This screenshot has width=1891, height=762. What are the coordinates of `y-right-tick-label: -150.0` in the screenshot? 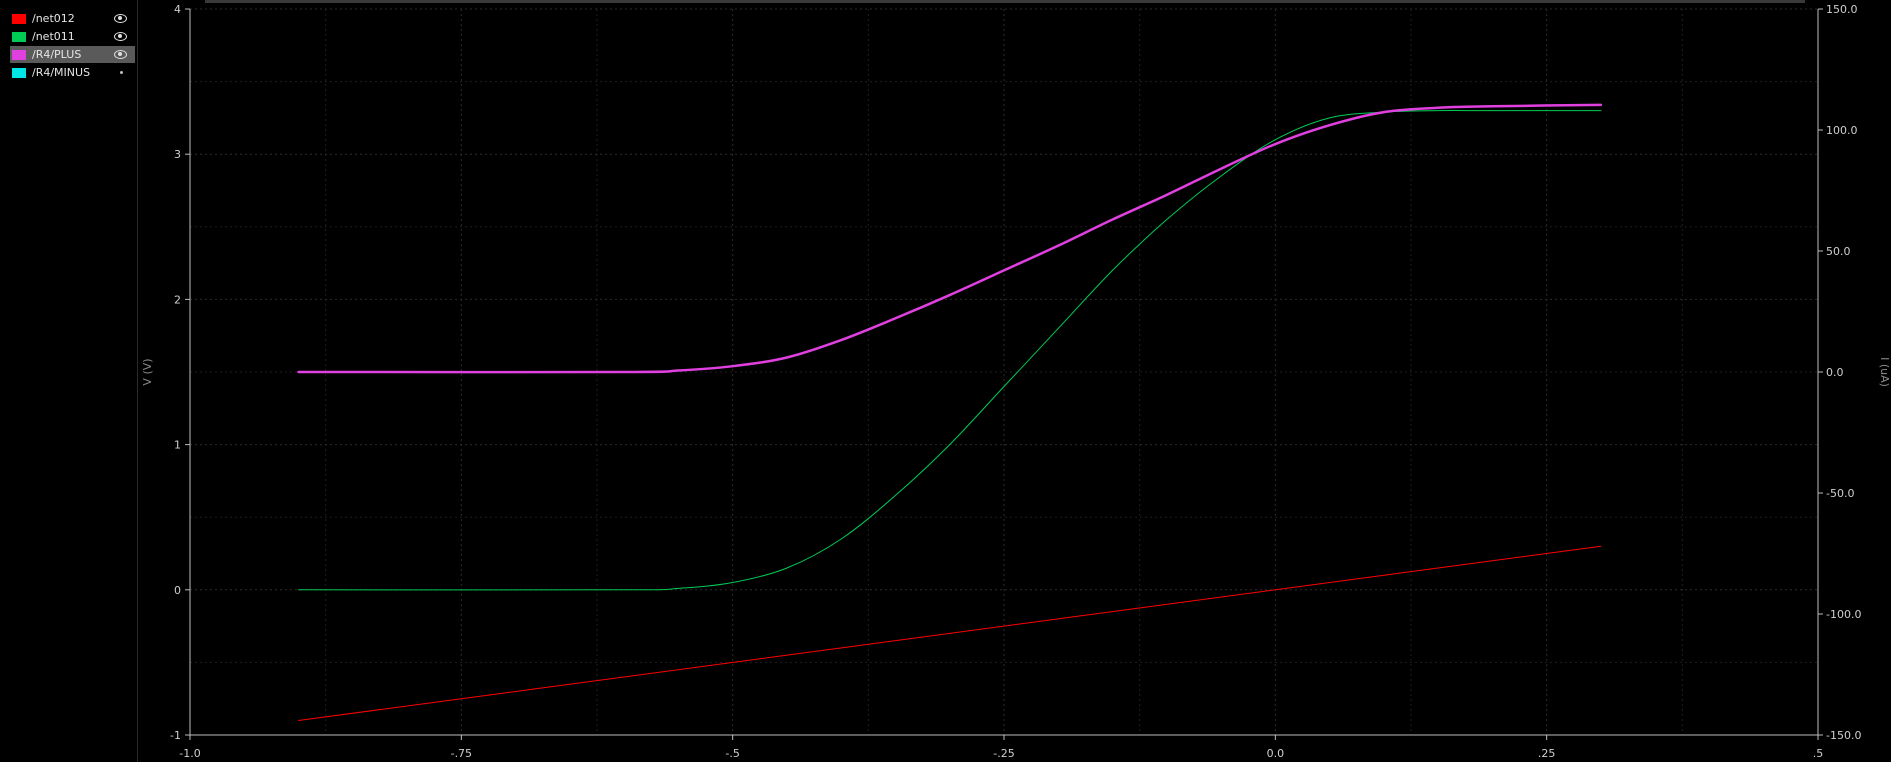 It's located at (1843, 735).